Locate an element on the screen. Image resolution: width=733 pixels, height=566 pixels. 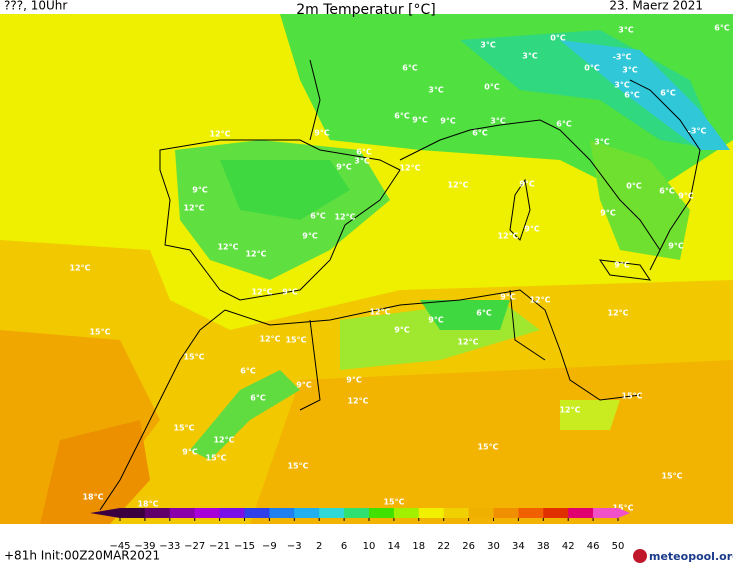
colorbar-label: −45 is located at coordinates (119, 546).